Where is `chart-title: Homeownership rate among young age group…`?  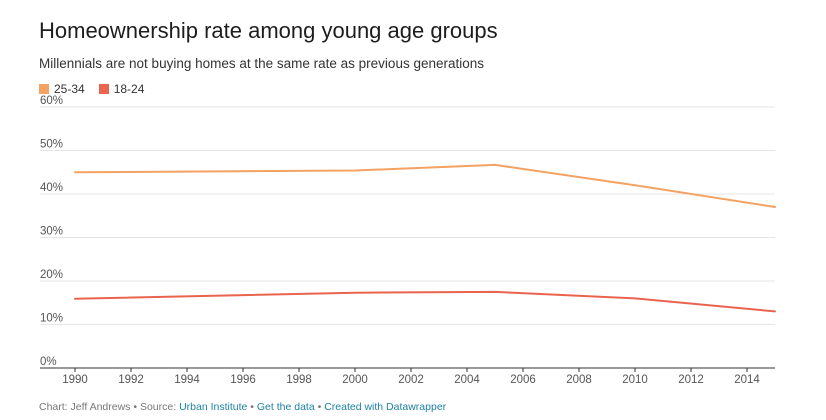 chart-title: Homeownership rate among young age group… is located at coordinates (268, 30).